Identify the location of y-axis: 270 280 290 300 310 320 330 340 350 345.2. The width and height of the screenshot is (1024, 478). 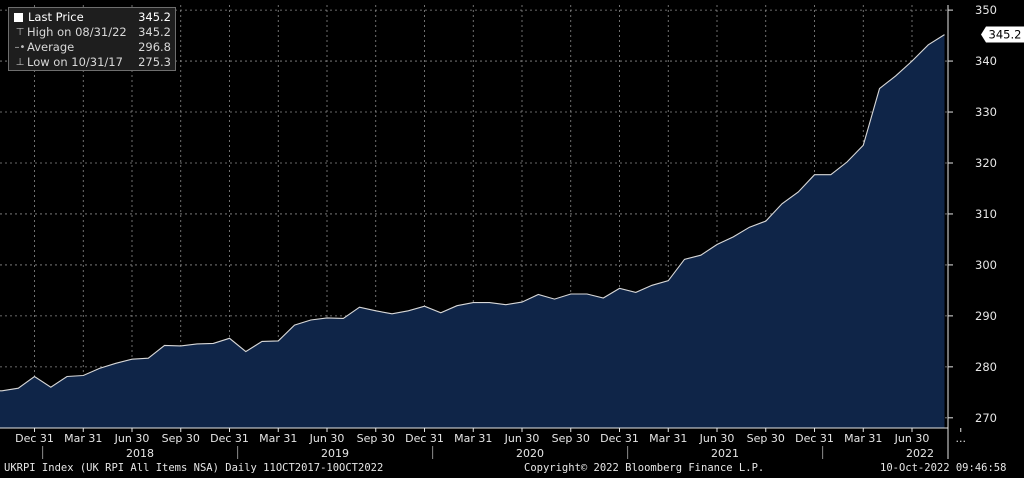
(986, 214).